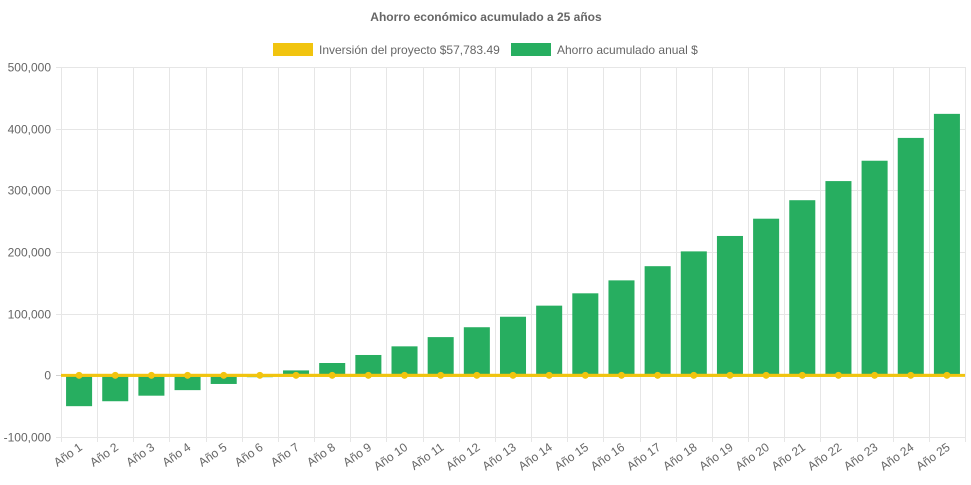 This screenshot has width=971, height=485. What do you see at coordinates (486, 17) in the screenshot?
I see `chart-title: Ahorro económico acumulado a 25 años` at bounding box center [486, 17].